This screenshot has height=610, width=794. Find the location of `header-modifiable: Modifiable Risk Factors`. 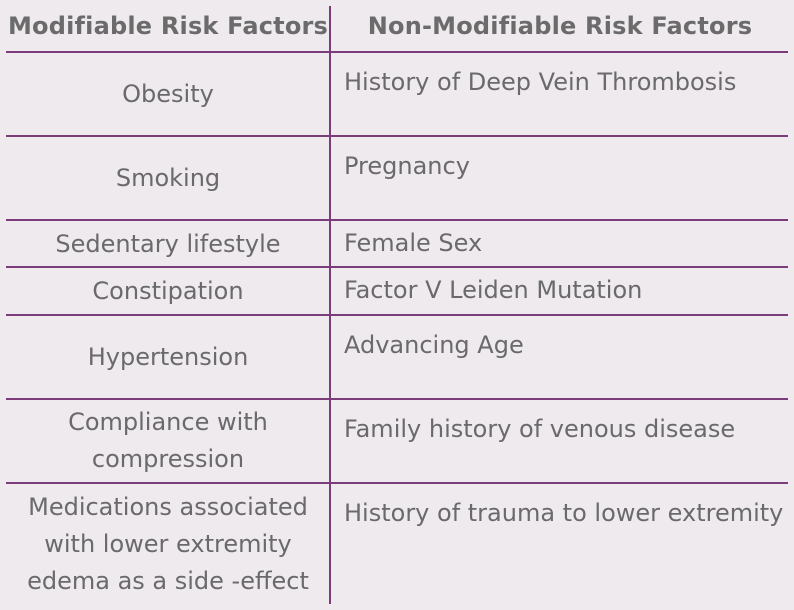

header-modifiable: Modifiable Risk Factors is located at coordinates (168, 26).